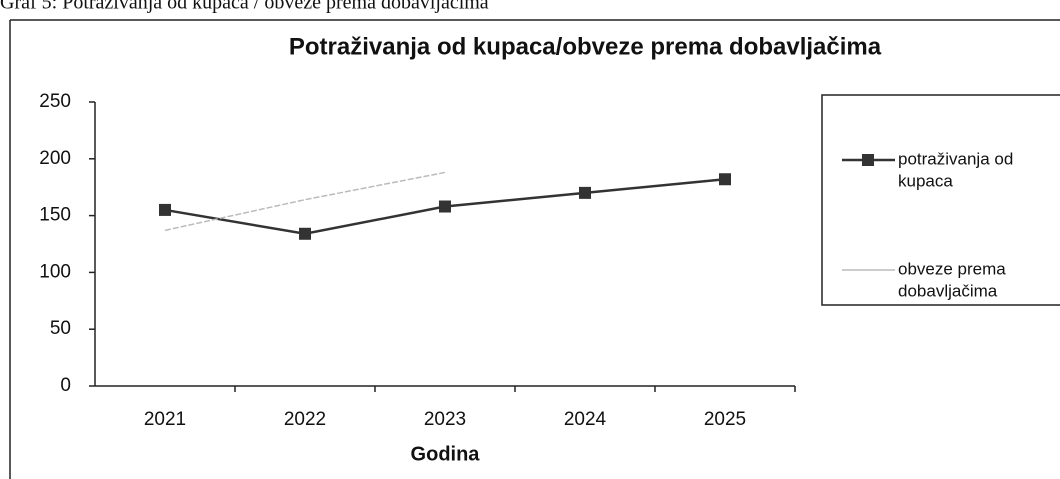  What do you see at coordinates (940, 200) in the screenshot?
I see `legend-box` at bounding box center [940, 200].